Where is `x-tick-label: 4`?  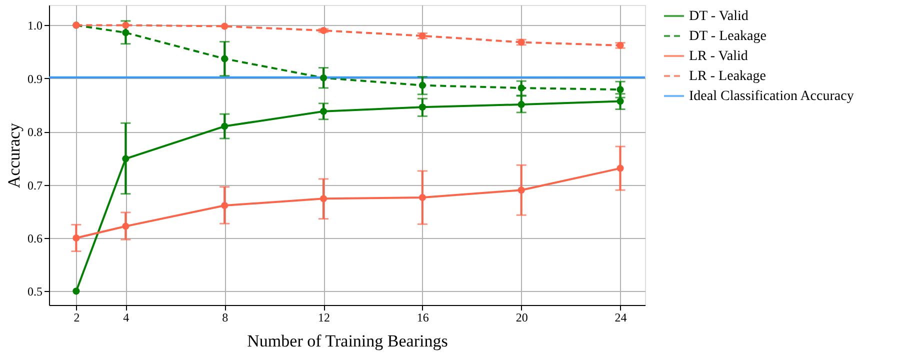 x-tick-label: 4 is located at coordinates (126, 317).